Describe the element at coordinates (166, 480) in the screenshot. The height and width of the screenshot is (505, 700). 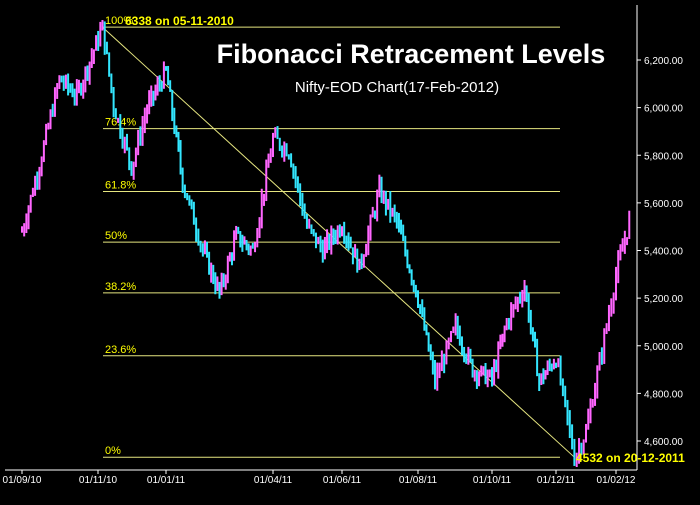
I see `x-tick-label: 01/01/11` at that location.